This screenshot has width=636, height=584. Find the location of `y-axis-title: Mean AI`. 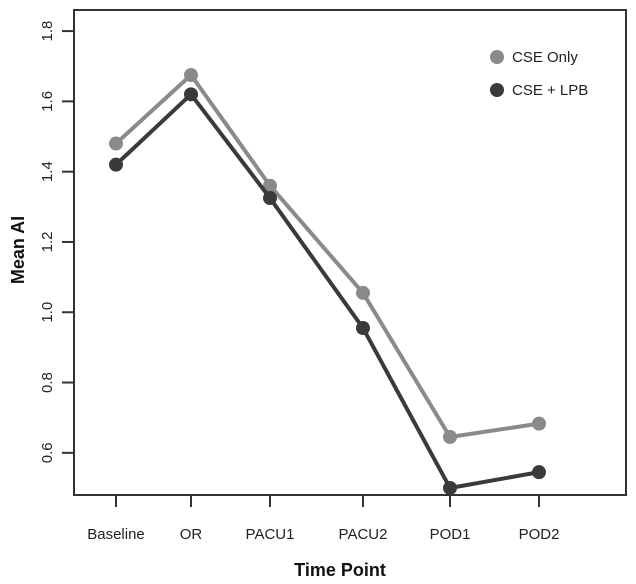

y-axis-title: Mean AI is located at coordinates (18, 250).